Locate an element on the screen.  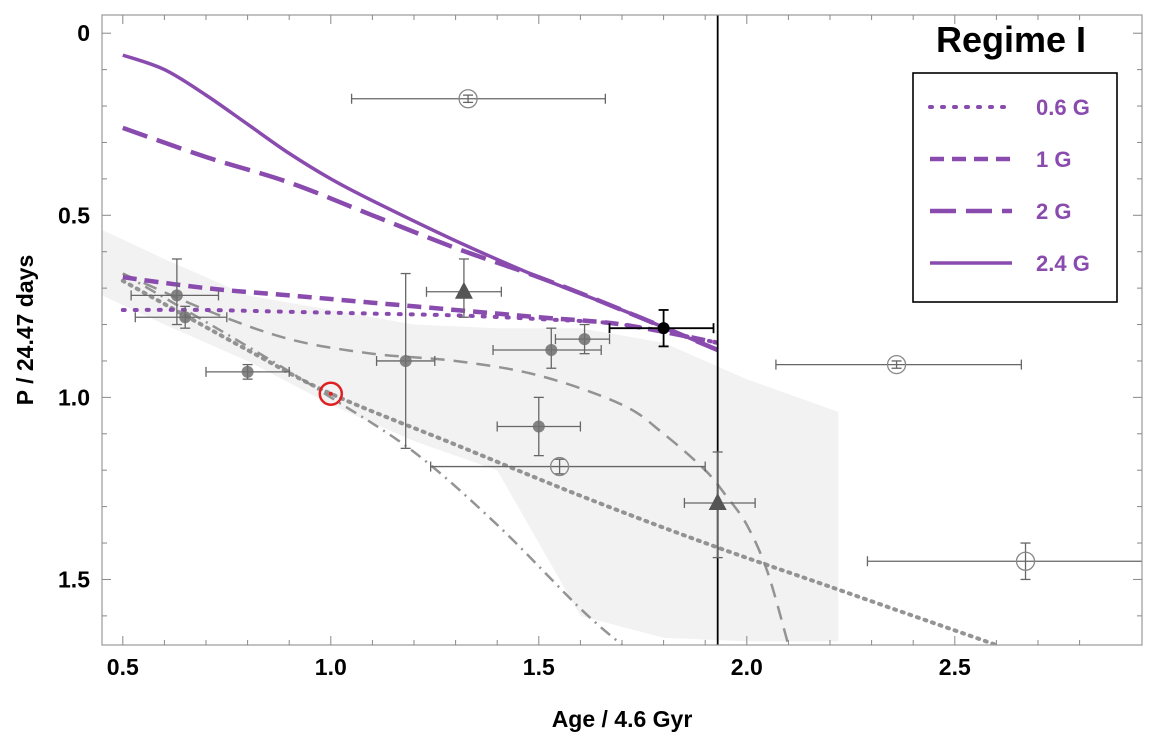
y-tick-label: 0 is located at coordinates (83, 33).